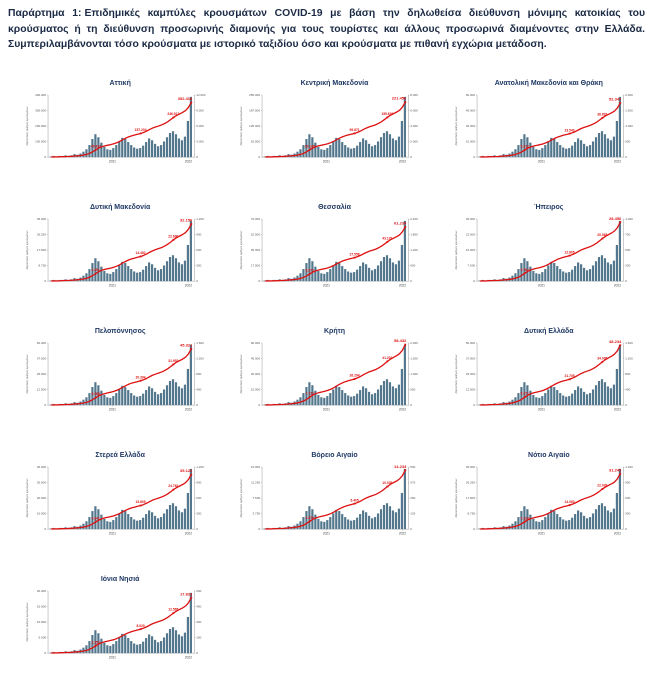  What do you see at coordinates (413, 467) in the screenshot?
I see `y-tick-label-right: 500` at bounding box center [413, 467].